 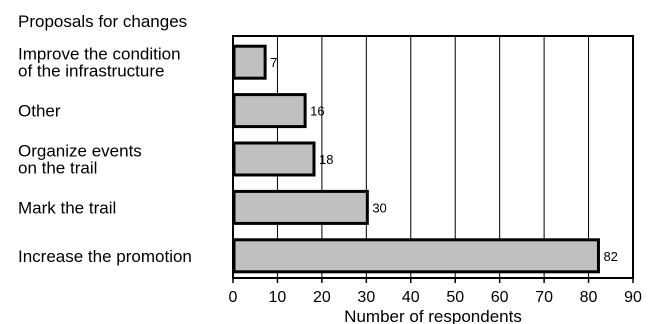 What do you see at coordinates (278, 297) in the screenshot?
I see `x-tick-label: 10` at bounding box center [278, 297].